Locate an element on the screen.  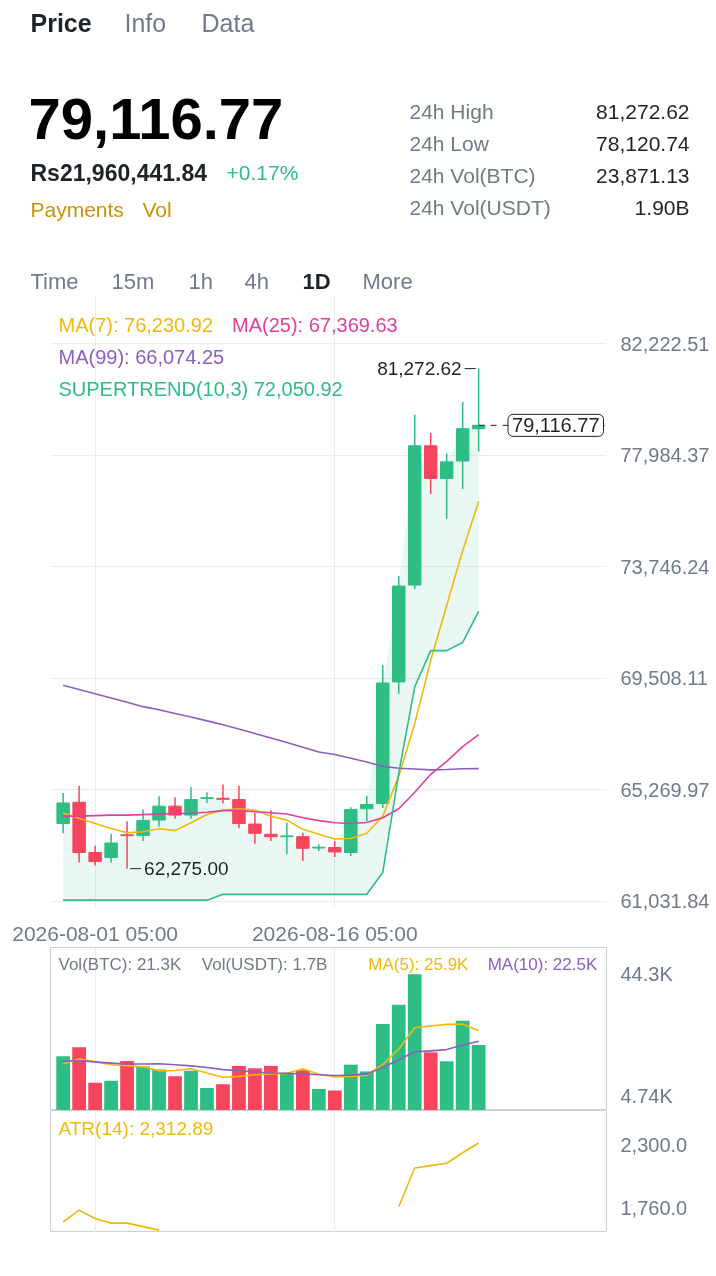
y-tick-label: 44.3K is located at coordinates (647, 974).